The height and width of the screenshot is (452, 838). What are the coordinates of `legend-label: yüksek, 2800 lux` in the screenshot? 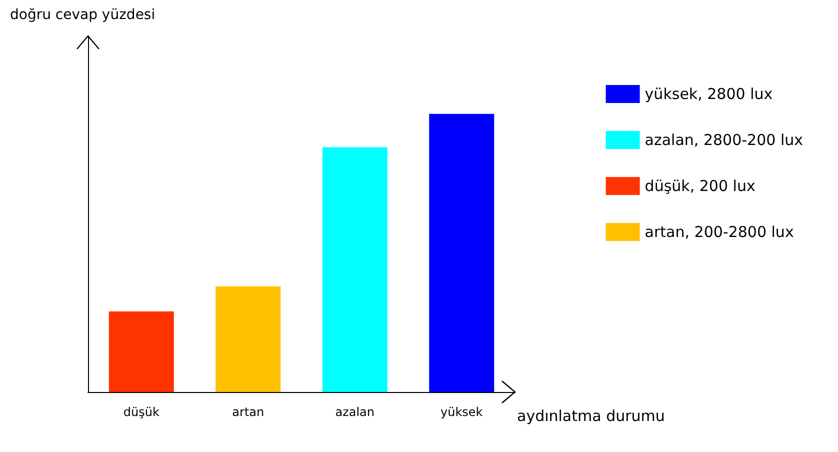 It's located at (708, 94).